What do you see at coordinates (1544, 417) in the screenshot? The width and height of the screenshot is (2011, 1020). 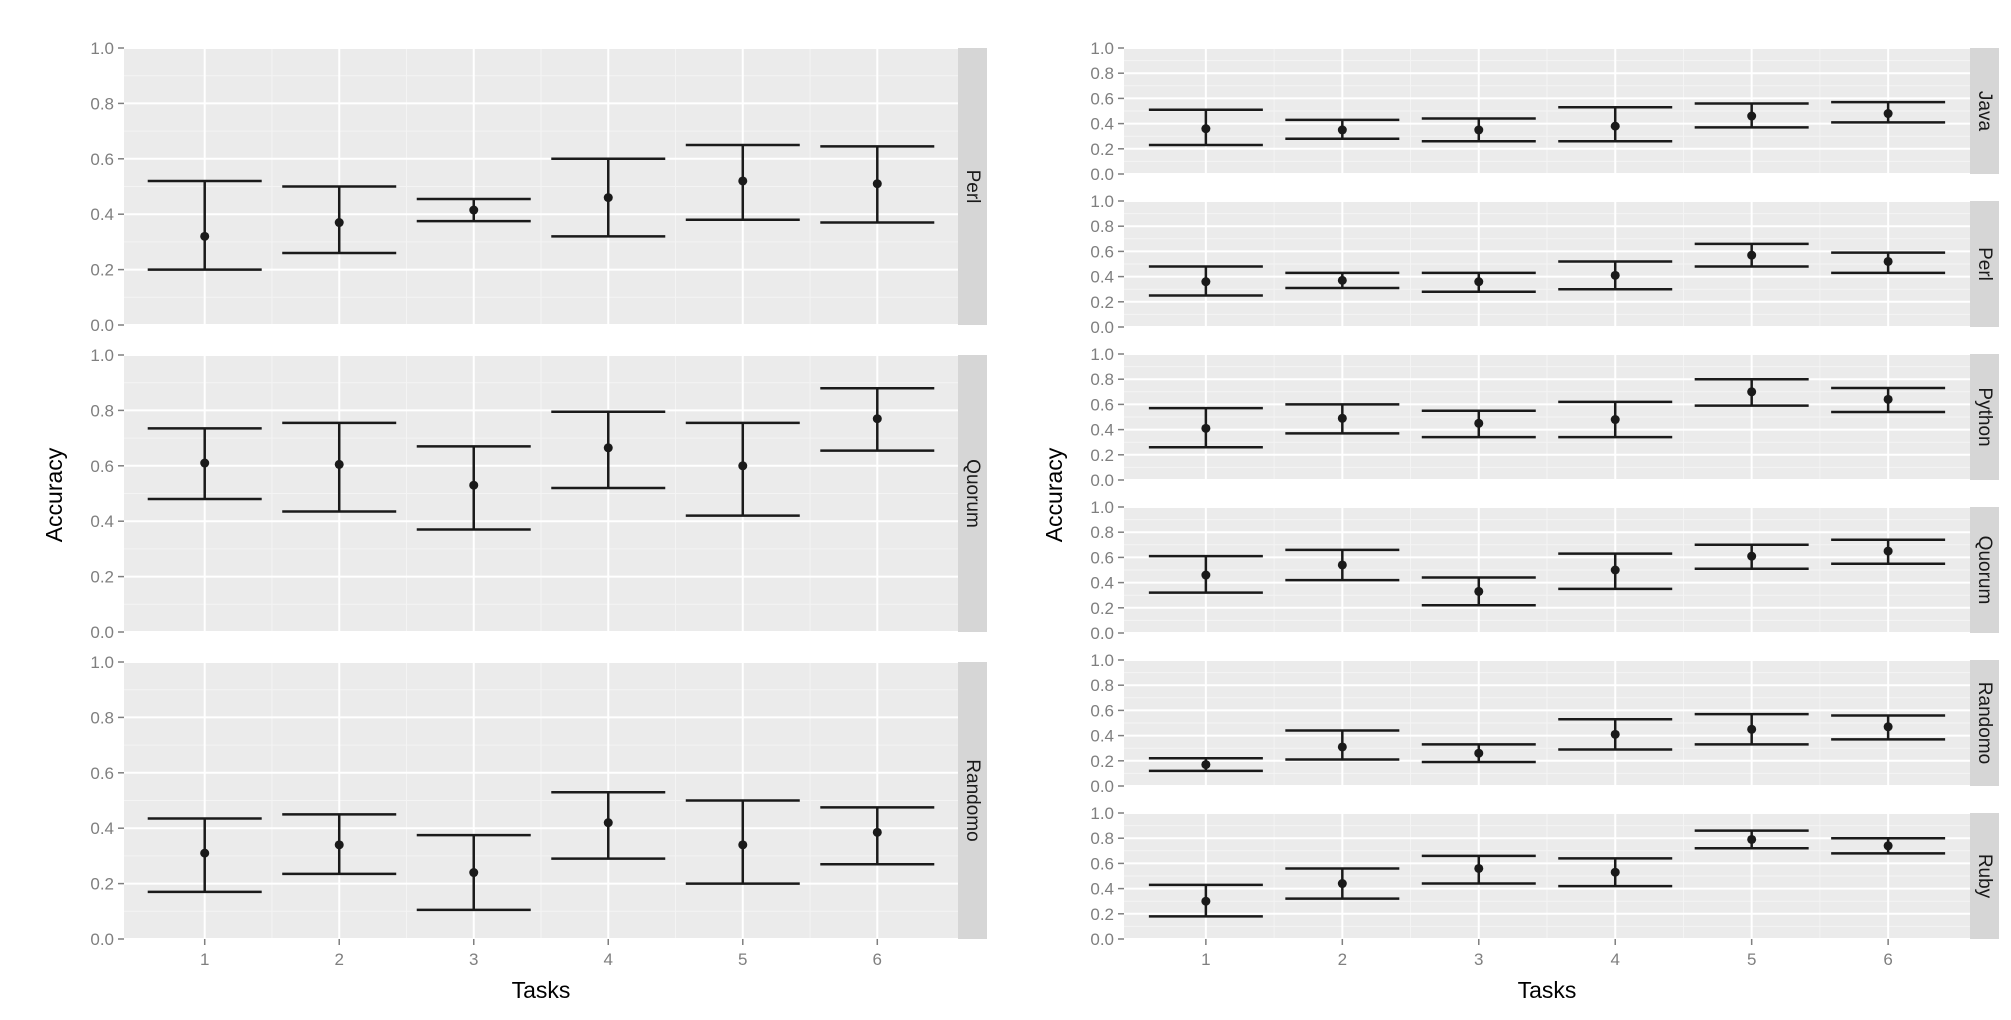 I see `facet-panel-python: 0.0 0.2 0.4 0.6 0.8 1.0 Python` at bounding box center [1544, 417].